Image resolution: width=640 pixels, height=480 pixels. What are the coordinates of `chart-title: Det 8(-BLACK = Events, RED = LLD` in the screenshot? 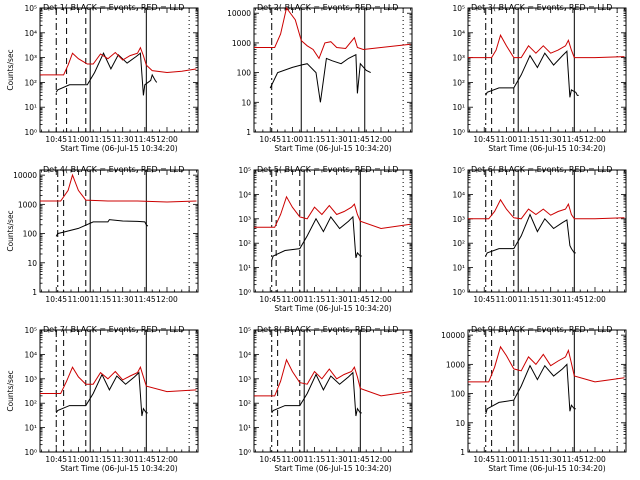 It's located at (327, 329).